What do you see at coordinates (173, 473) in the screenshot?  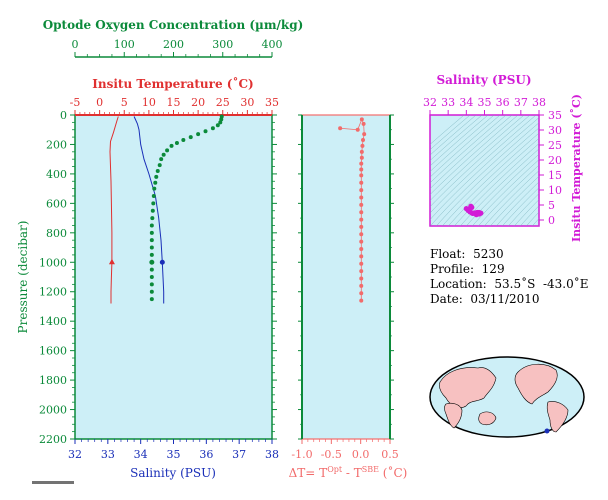 I see `salinity-axis-label: Salinity (PSU)` at bounding box center [173, 473].